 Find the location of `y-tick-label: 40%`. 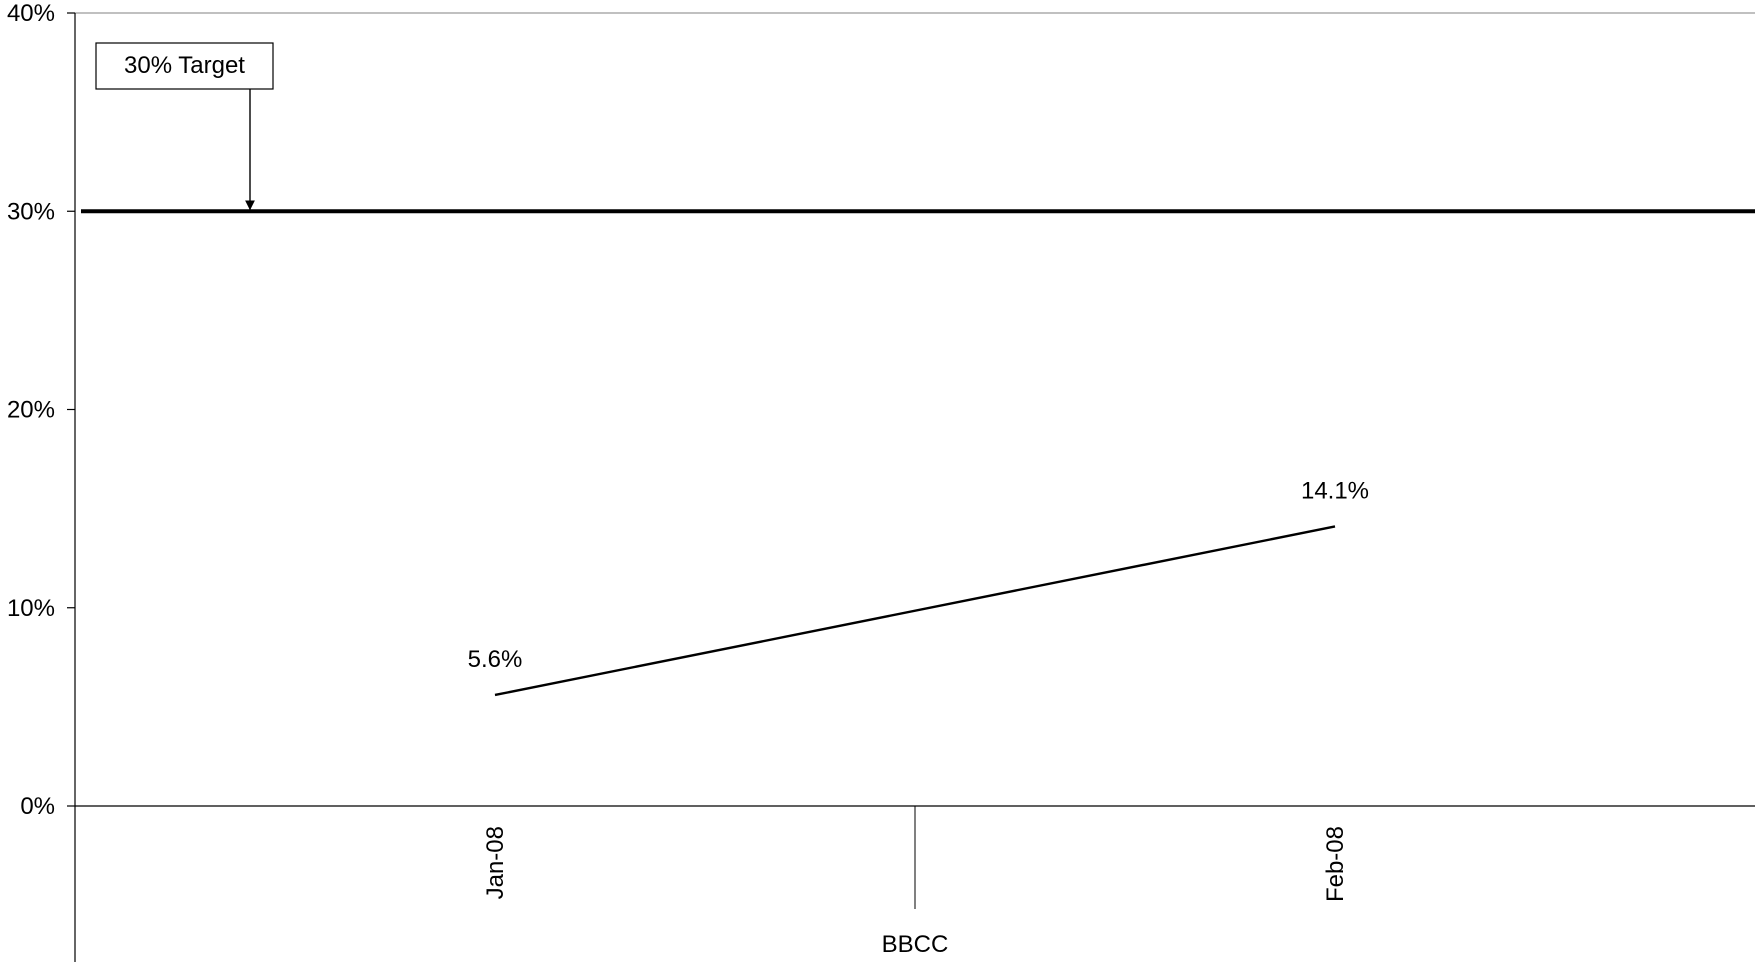

y-tick-label: 40% is located at coordinates (31, 13).